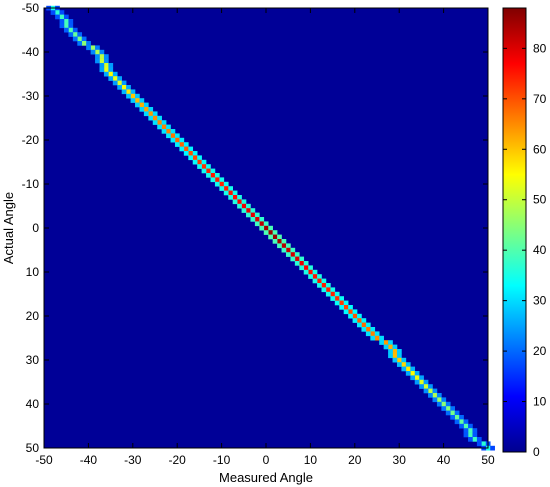 This screenshot has width=550, height=487. I want to click on y-tick-label: -50, so click(31, 8).